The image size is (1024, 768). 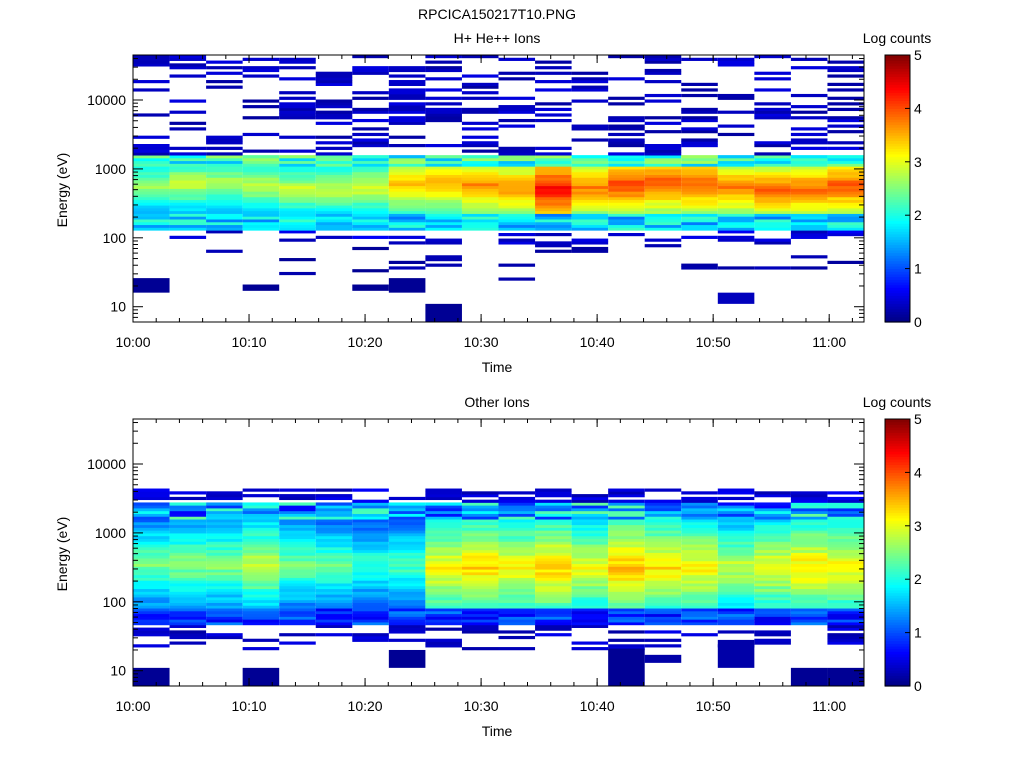 What do you see at coordinates (918, 269) in the screenshot?
I see `colorbar-tick-label: 1` at bounding box center [918, 269].